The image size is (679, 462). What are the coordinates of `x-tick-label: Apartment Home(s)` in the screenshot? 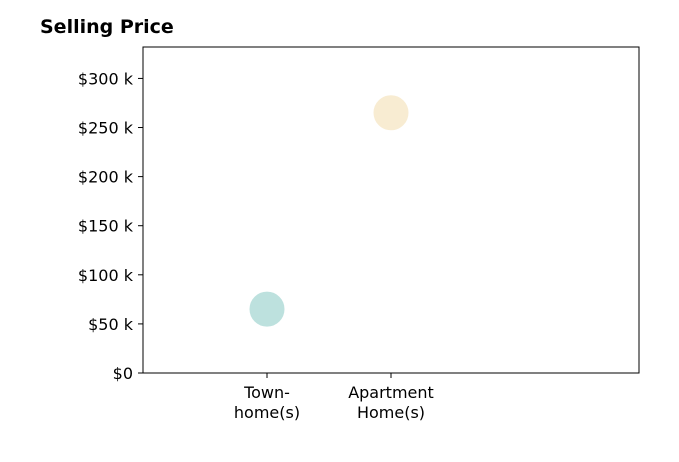 It's located at (391, 402).